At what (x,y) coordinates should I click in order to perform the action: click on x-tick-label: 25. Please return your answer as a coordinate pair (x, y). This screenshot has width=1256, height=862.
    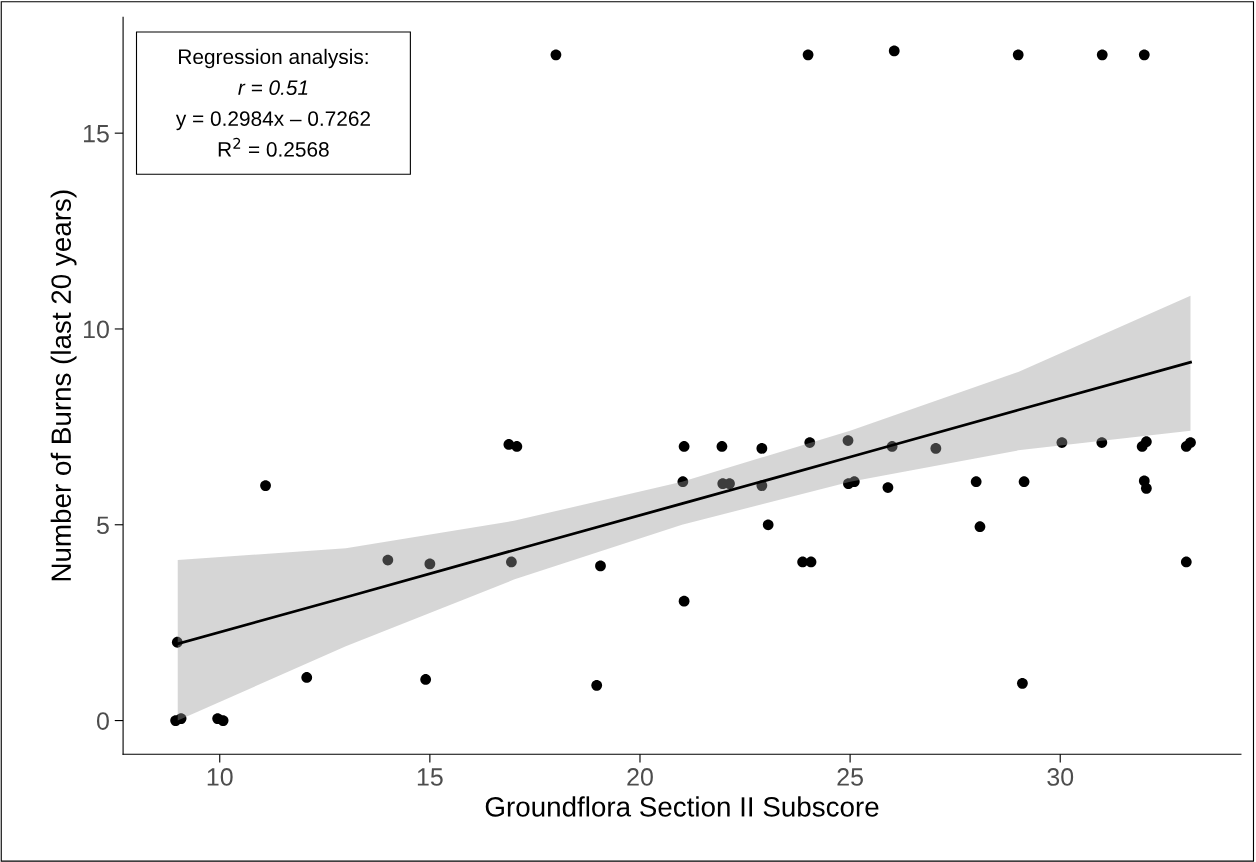
    Looking at the image, I should click on (850, 777).